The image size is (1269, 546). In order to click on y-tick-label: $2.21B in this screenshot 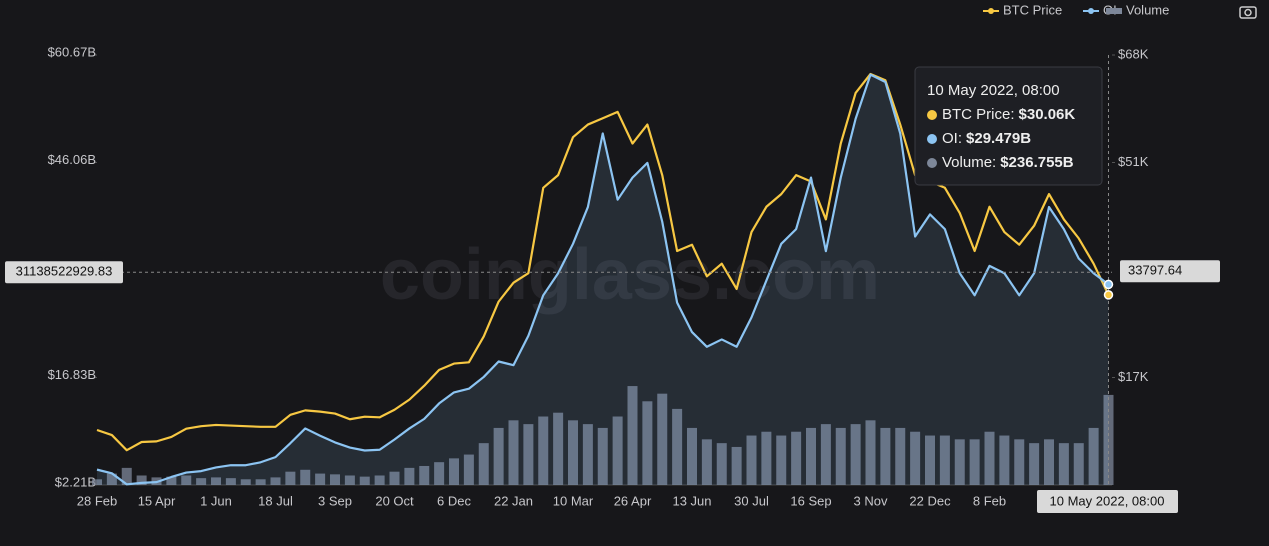, I will do `click(75, 481)`.